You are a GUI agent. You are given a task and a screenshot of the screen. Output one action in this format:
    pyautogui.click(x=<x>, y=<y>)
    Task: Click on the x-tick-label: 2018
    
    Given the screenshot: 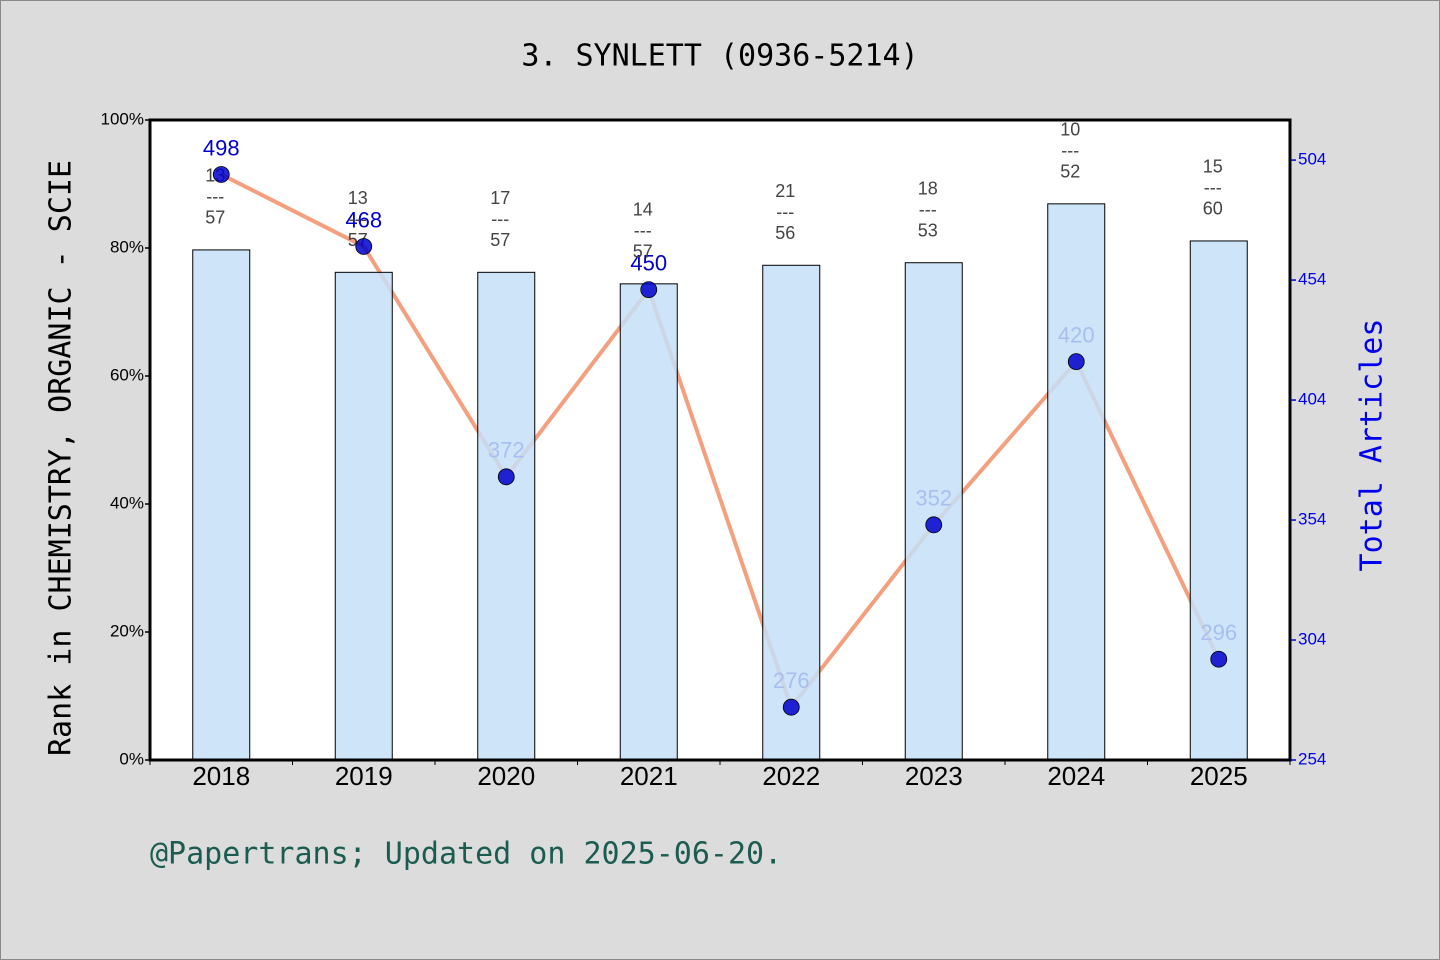 What is the action you would take?
    pyautogui.click(x=221, y=776)
    